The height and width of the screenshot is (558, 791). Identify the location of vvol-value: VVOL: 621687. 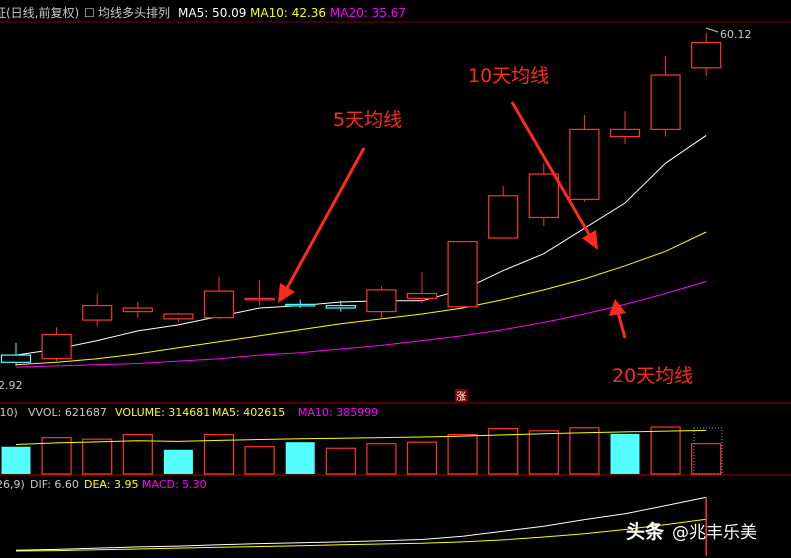
(67, 412).